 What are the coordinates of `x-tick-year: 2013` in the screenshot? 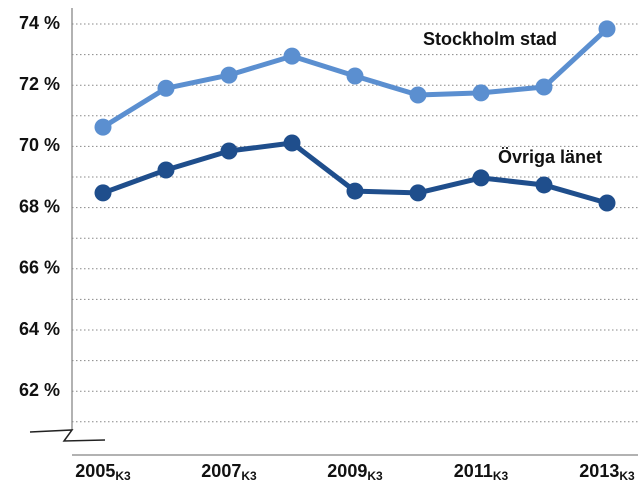 It's located at (599, 471).